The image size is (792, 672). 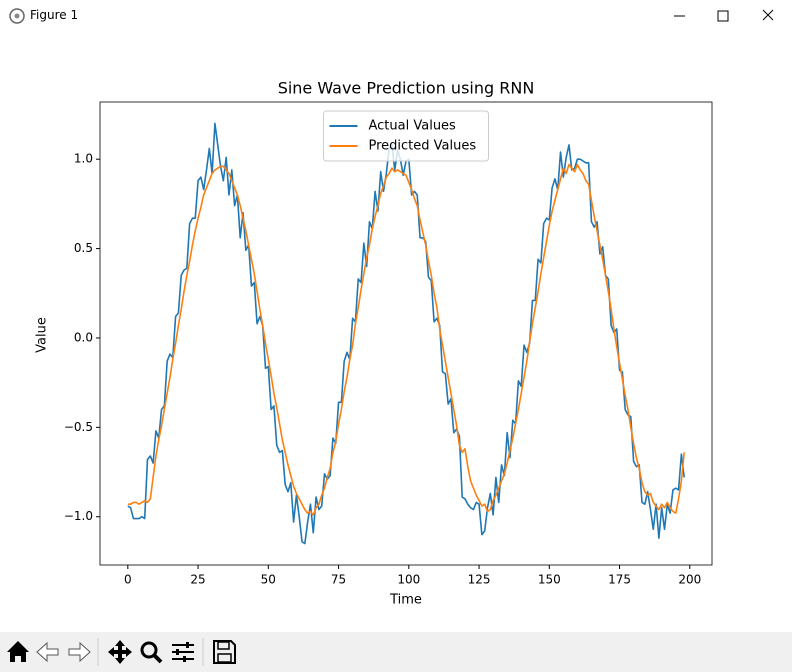 I want to click on configure-button, so click(x=183, y=652).